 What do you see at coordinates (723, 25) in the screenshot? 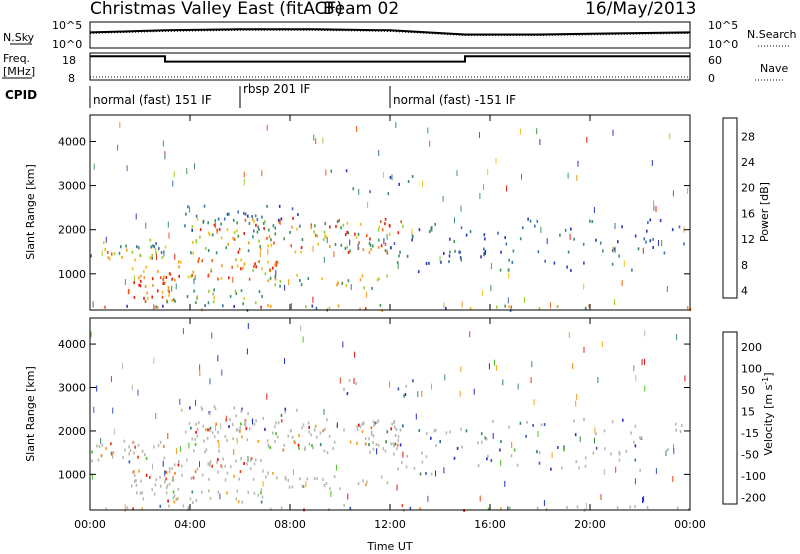
I see `nsearch-tick-high: 10^5` at bounding box center [723, 25].